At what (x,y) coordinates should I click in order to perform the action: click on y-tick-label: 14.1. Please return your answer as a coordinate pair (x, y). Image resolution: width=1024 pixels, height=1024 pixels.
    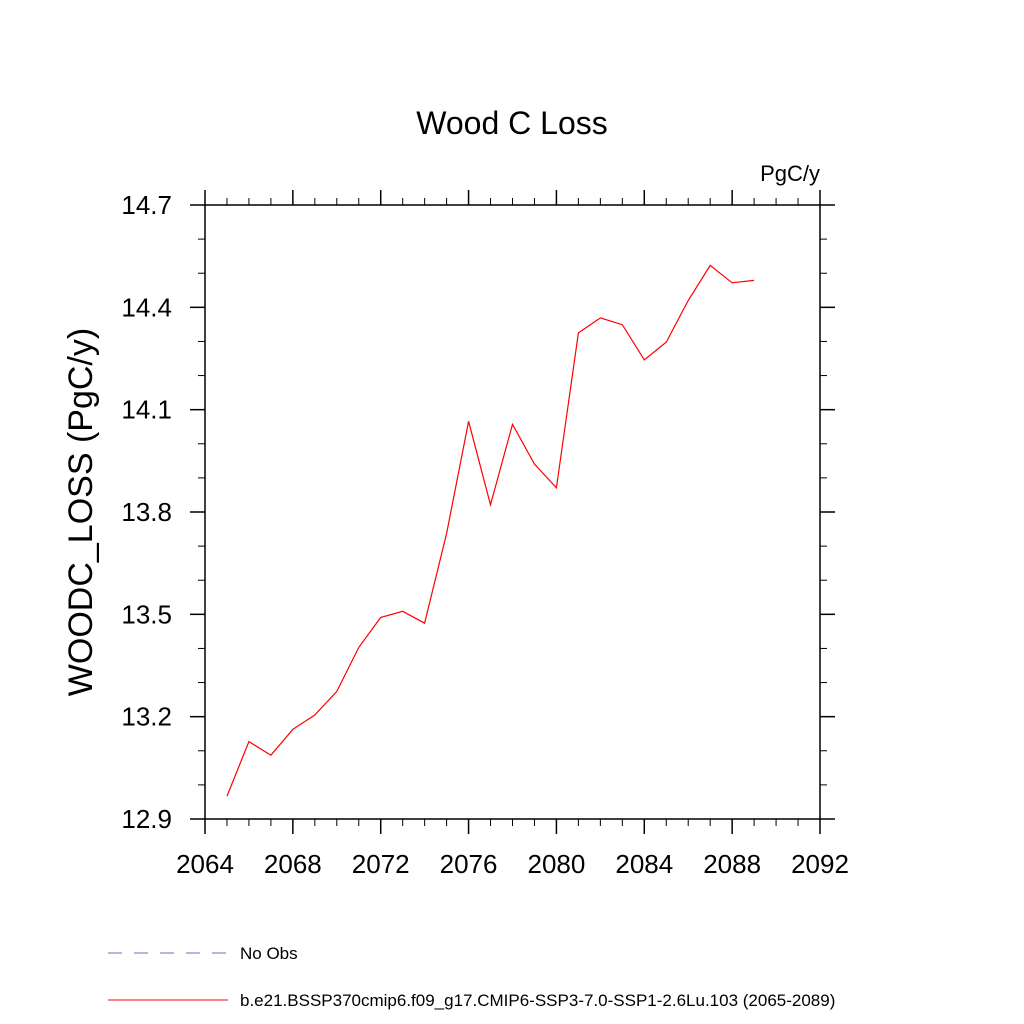
    Looking at the image, I should click on (146, 410).